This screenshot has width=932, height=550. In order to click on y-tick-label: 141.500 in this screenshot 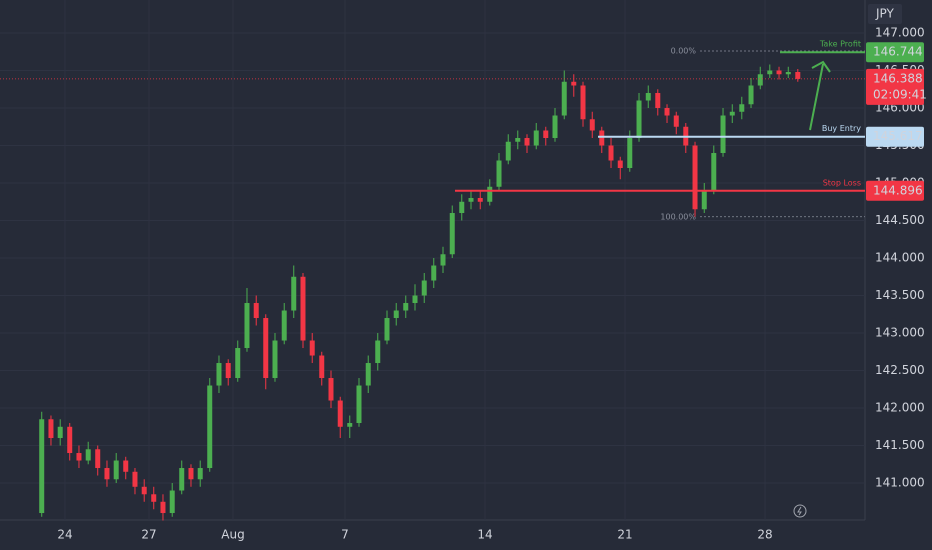, I will do `click(900, 445)`.